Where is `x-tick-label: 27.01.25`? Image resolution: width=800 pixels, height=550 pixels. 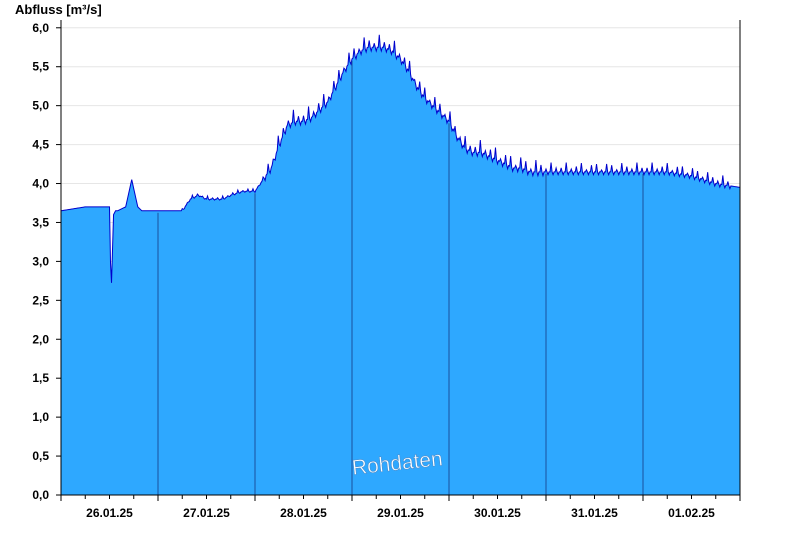
x-tick-label: 27.01.25 is located at coordinates (206, 513).